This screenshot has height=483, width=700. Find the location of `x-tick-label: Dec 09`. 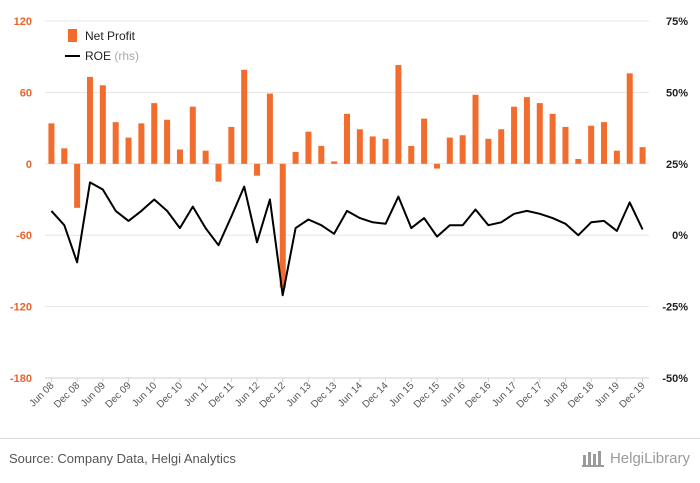

x-tick-label: Dec 09 is located at coordinates (118, 395).